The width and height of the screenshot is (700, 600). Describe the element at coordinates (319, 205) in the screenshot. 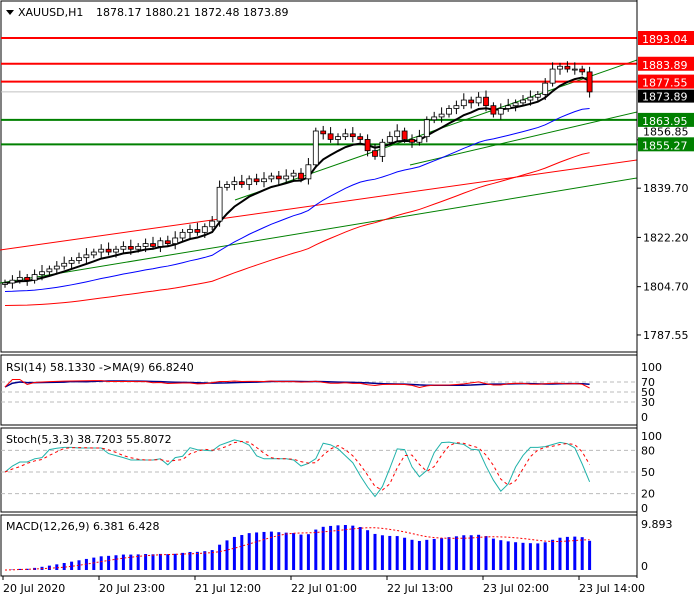

I see `trend-line` at that location.